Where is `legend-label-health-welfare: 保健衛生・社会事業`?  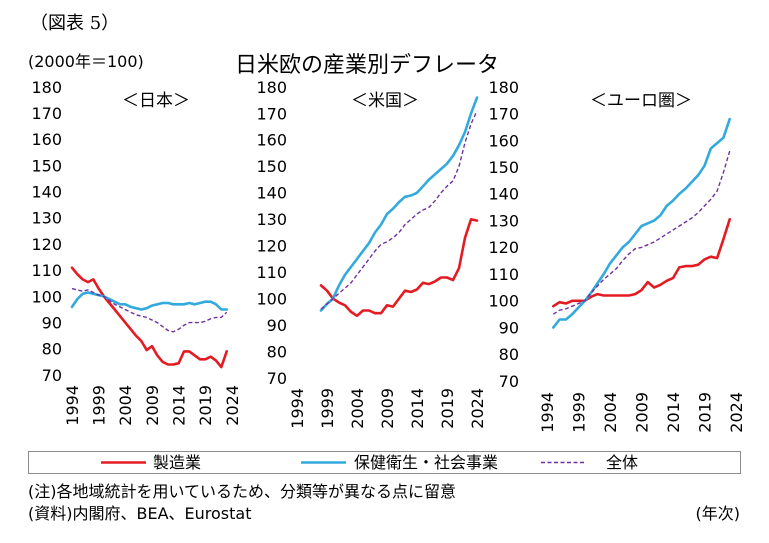 legend-label-health-welfare: 保健衛生・社会事業 is located at coordinates (426, 462).